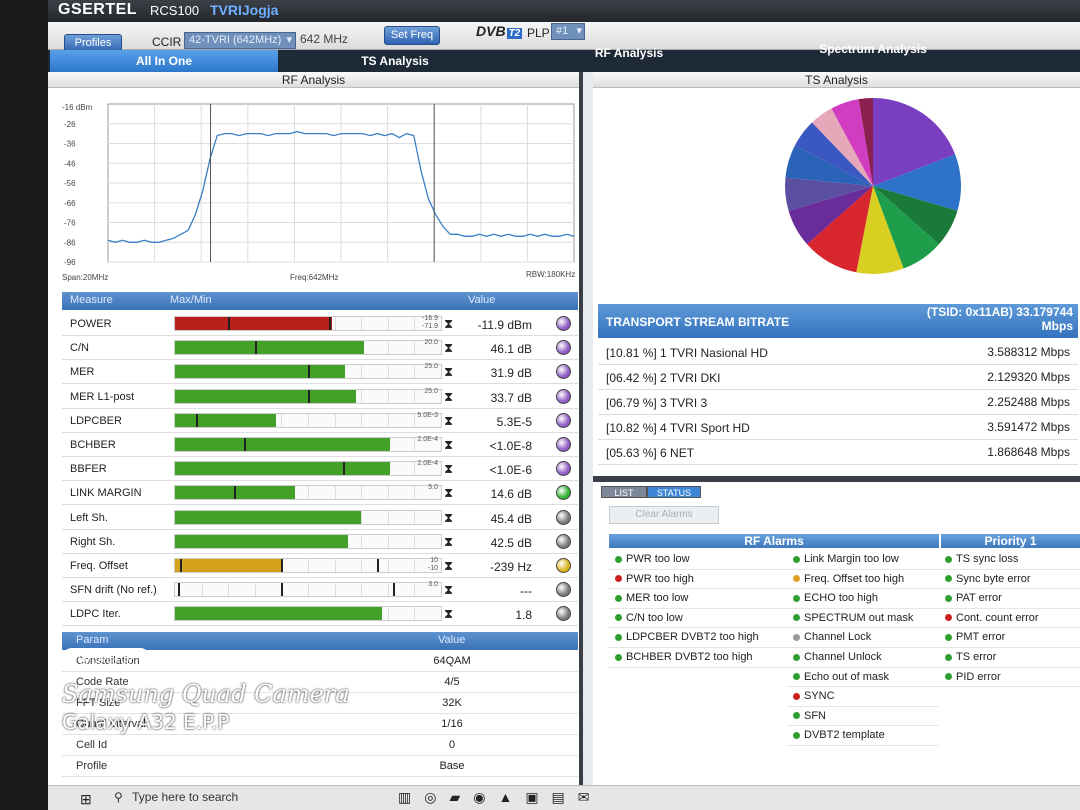 This screenshot has width=1080, height=810. What do you see at coordinates (568, 31) in the screenshot?
I see `plp-select: #1 ▾` at bounding box center [568, 31].